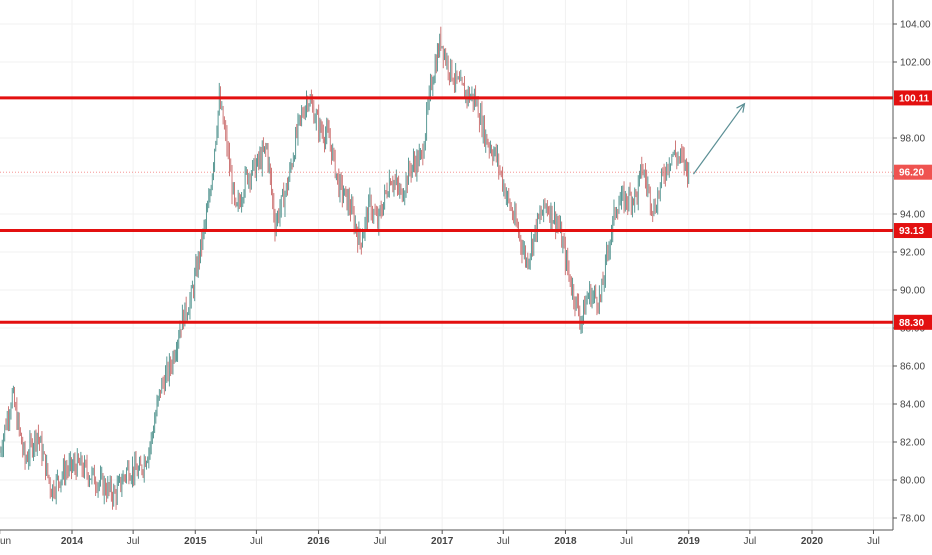  What do you see at coordinates (912, 215) in the screenshot?
I see `y-tick-label: 94.00` at bounding box center [912, 215].